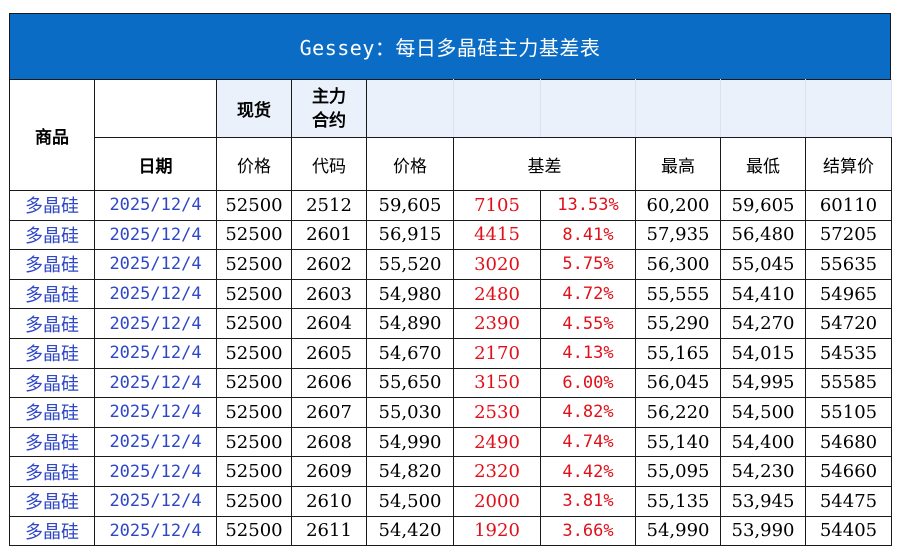  Describe the element at coordinates (678, 294) in the screenshot. I see `cell-high: 55,555` at that location.